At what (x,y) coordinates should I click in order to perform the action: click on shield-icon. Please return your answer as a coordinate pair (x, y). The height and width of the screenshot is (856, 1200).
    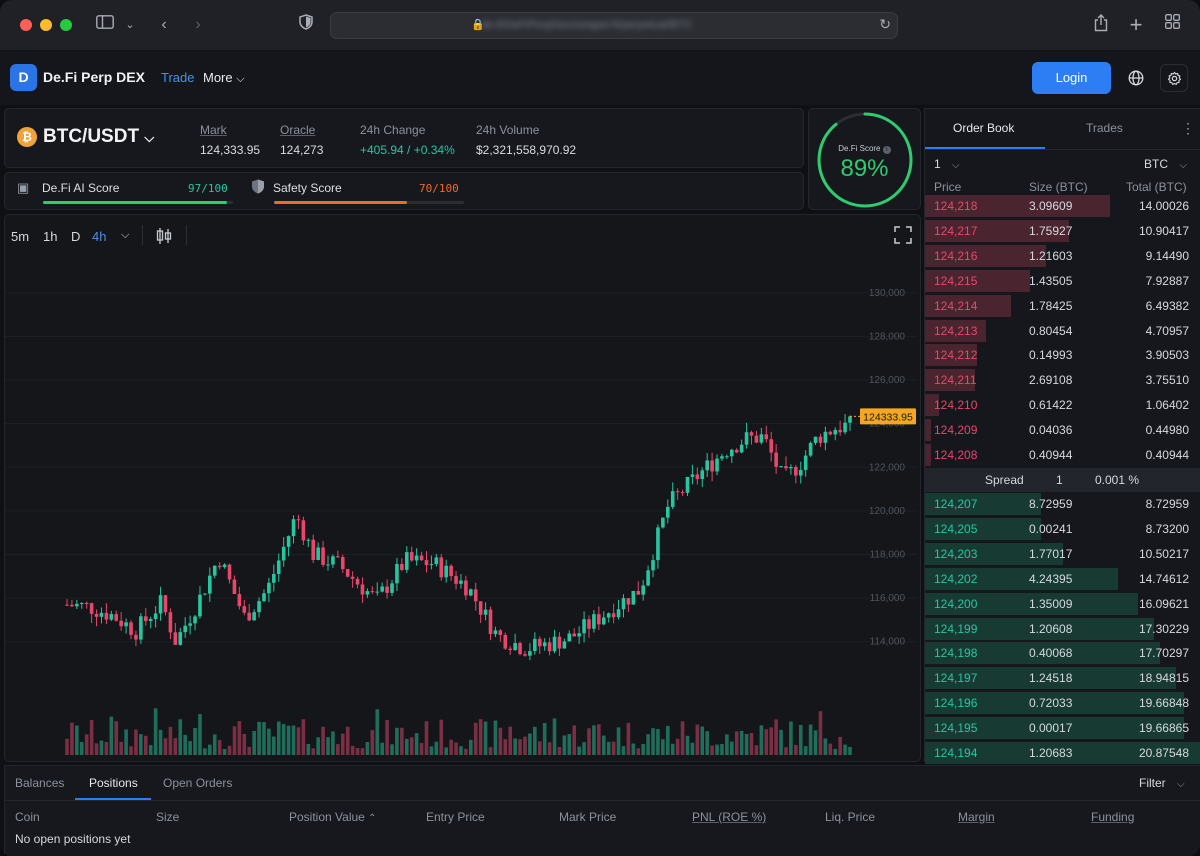
    Looking at the image, I should click on (306, 25).